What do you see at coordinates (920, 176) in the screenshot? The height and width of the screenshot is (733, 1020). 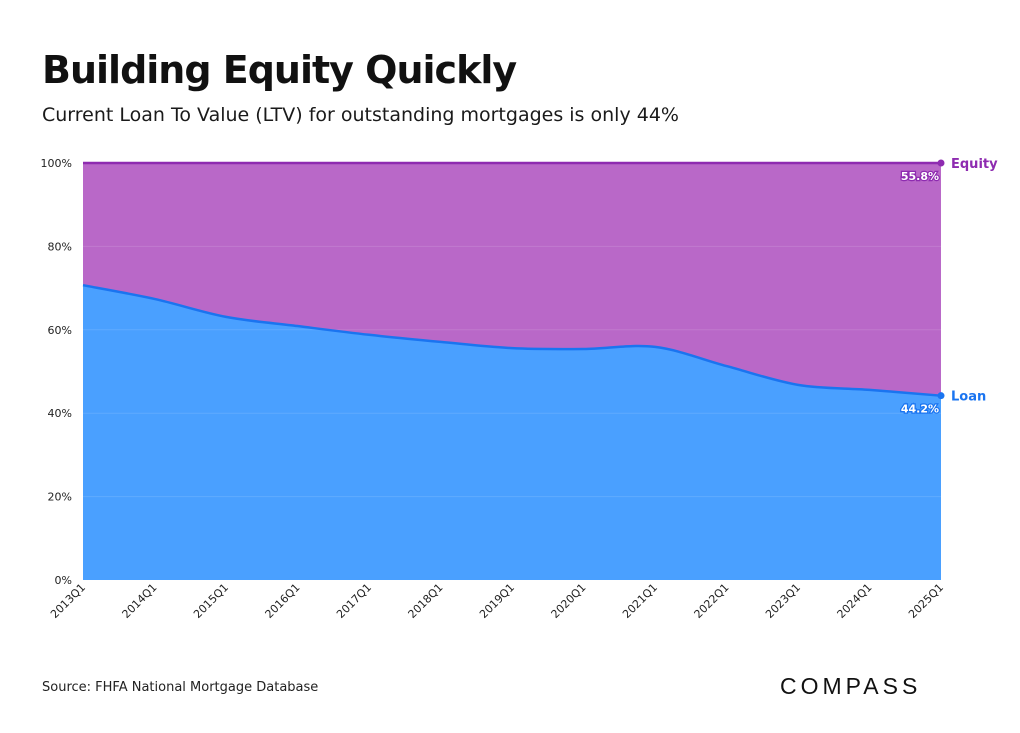 I see `equity-value-label: 55.8%` at bounding box center [920, 176].